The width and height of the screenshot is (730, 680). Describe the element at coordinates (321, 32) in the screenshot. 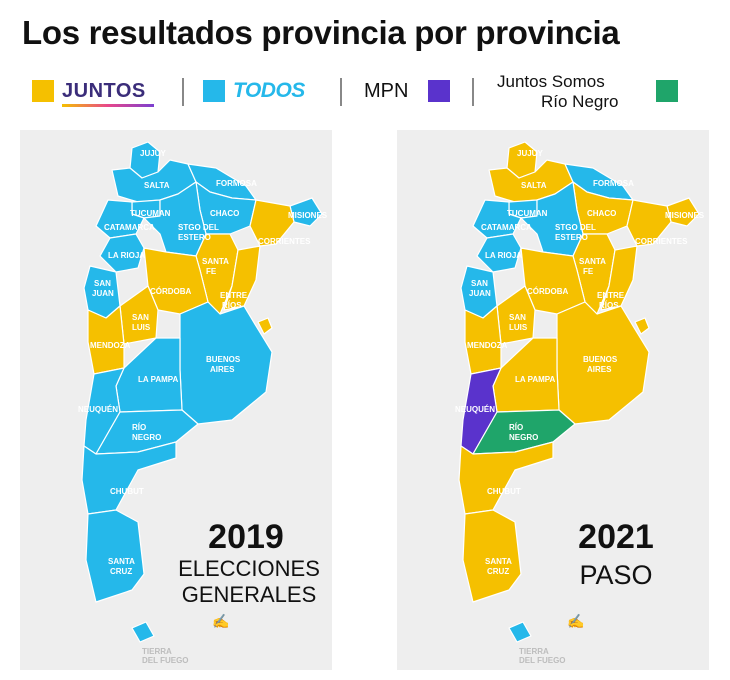

I see `page-title: Los resultados provincia por provincia` at that location.